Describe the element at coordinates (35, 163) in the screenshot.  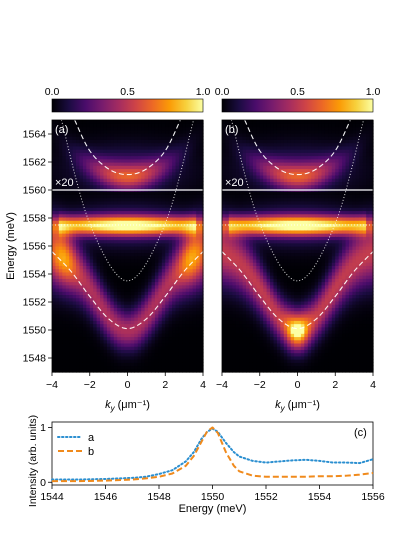
I see `heatmap-a-y-tick-label: 1562` at that location.